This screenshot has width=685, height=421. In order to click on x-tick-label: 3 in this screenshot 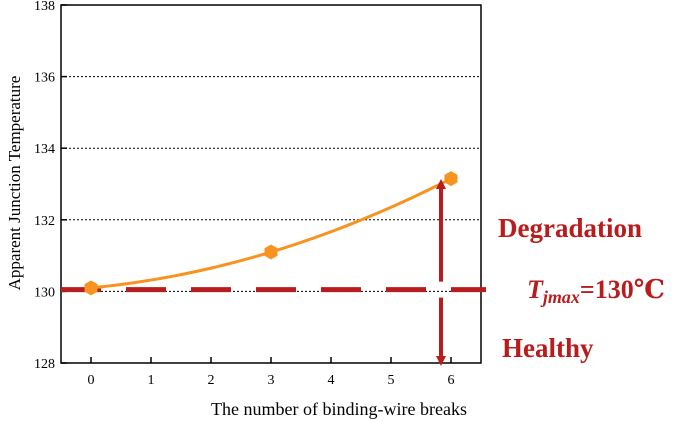, I will do `click(271, 380)`.